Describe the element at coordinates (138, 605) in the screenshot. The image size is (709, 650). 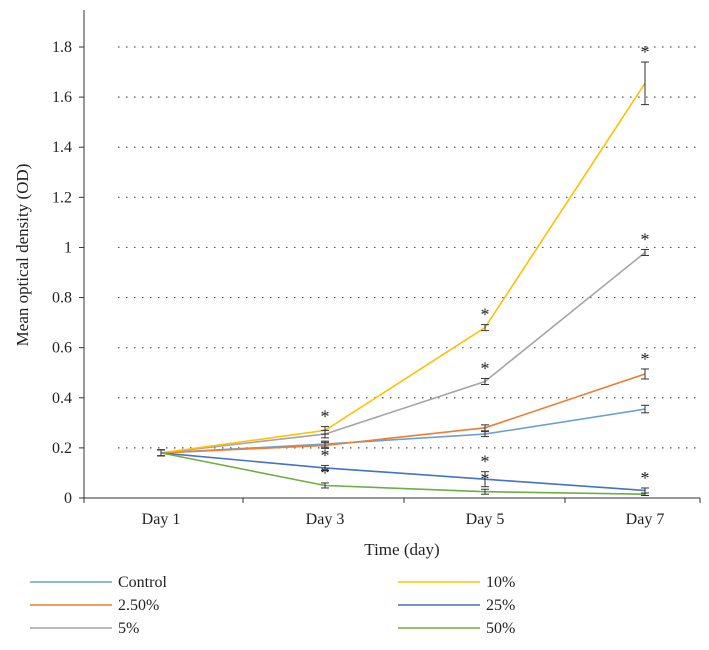
I see `legend-label: 2.50%` at that location.